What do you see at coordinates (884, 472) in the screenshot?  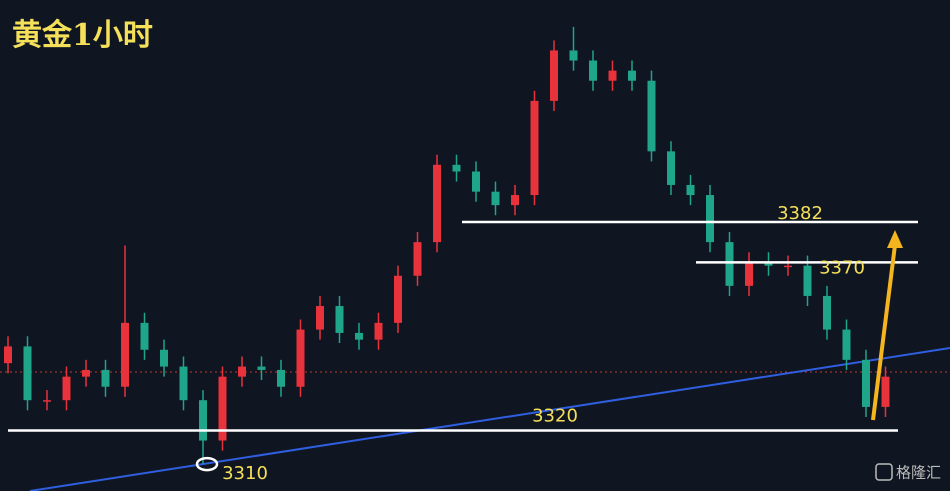 I see `watermark-icon` at bounding box center [884, 472].